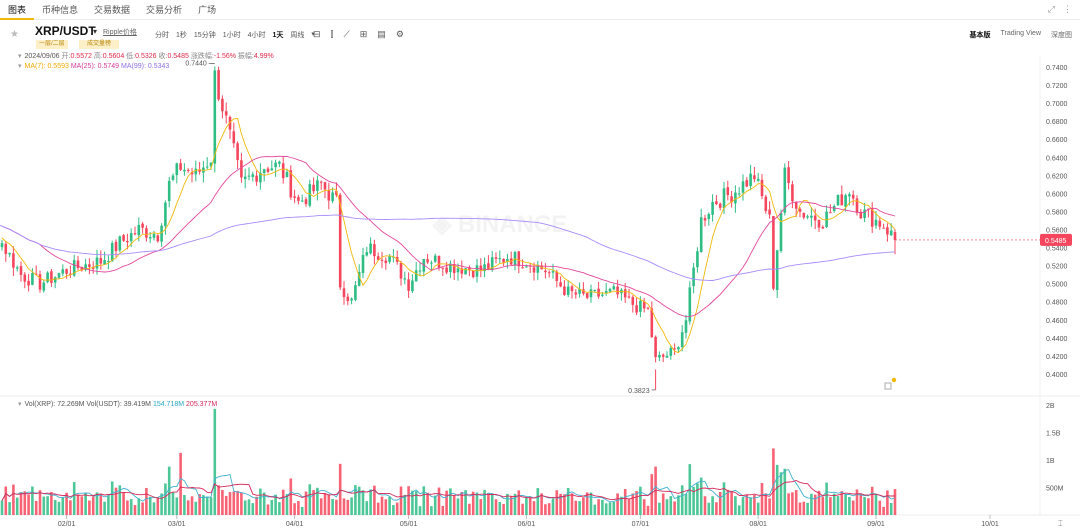 The width and height of the screenshot is (1080, 532). Describe the element at coordinates (1061, 35) in the screenshot. I see `view-depth: 深度图` at that location.